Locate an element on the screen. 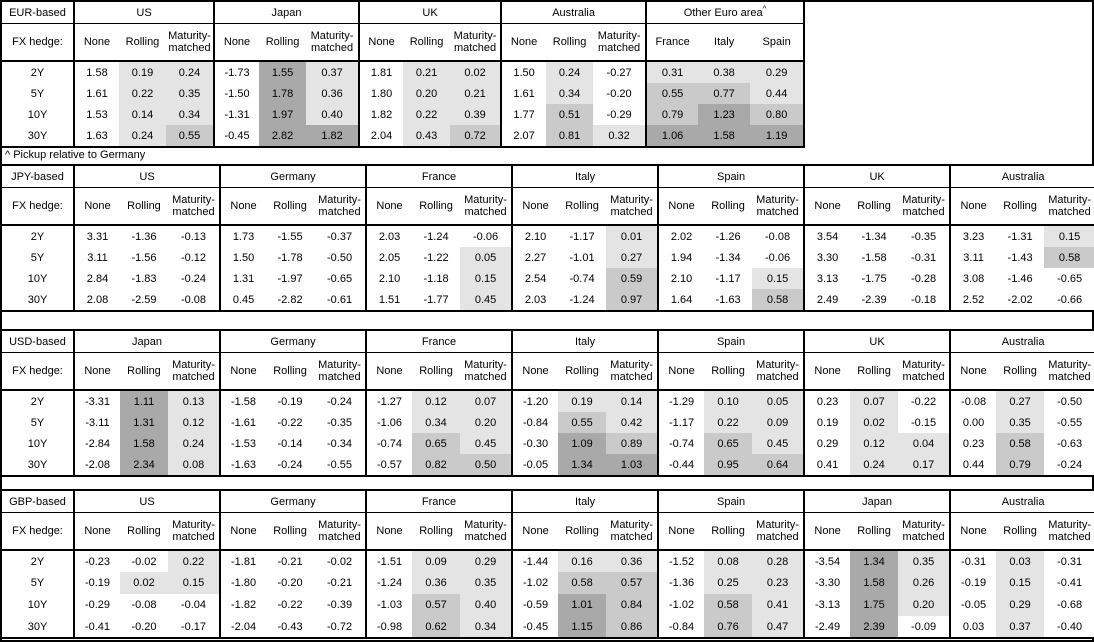 The width and height of the screenshot is (1094, 642). value-cell: -0.31 is located at coordinates (924, 257).